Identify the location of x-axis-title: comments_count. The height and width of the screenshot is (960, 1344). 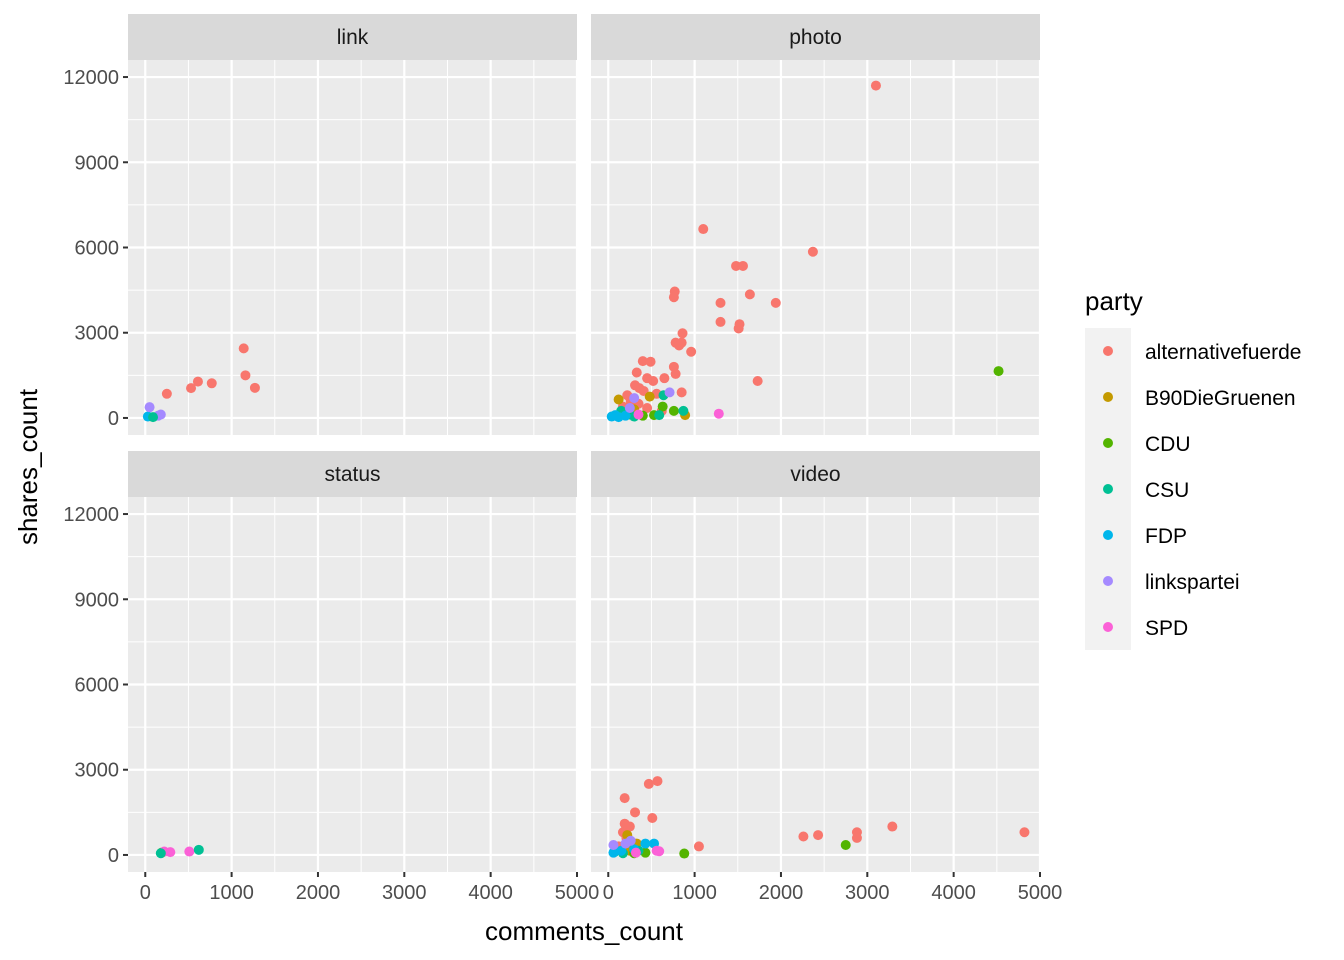
(584, 931).